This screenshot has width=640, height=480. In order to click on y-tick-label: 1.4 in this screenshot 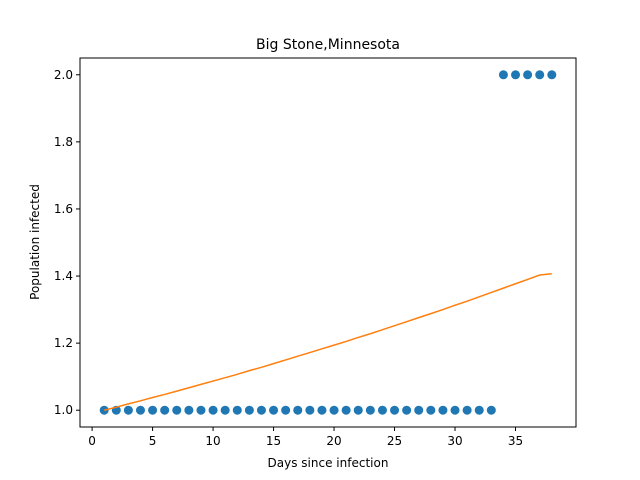, I will do `click(63, 276)`.